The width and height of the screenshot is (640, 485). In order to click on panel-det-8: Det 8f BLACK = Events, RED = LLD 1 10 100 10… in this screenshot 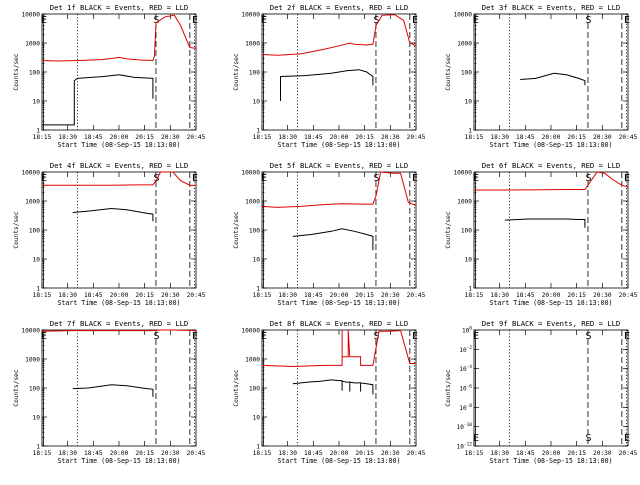, I will do `click(329, 392)`.